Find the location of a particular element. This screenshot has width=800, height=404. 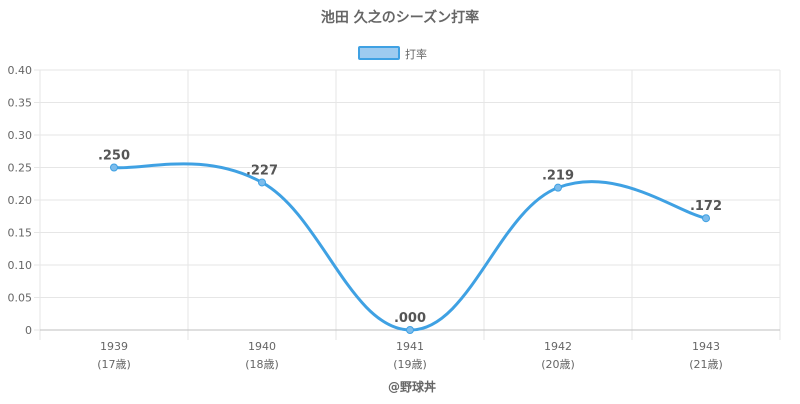

x-tick-label: 1940 is located at coordinates (262, 346).